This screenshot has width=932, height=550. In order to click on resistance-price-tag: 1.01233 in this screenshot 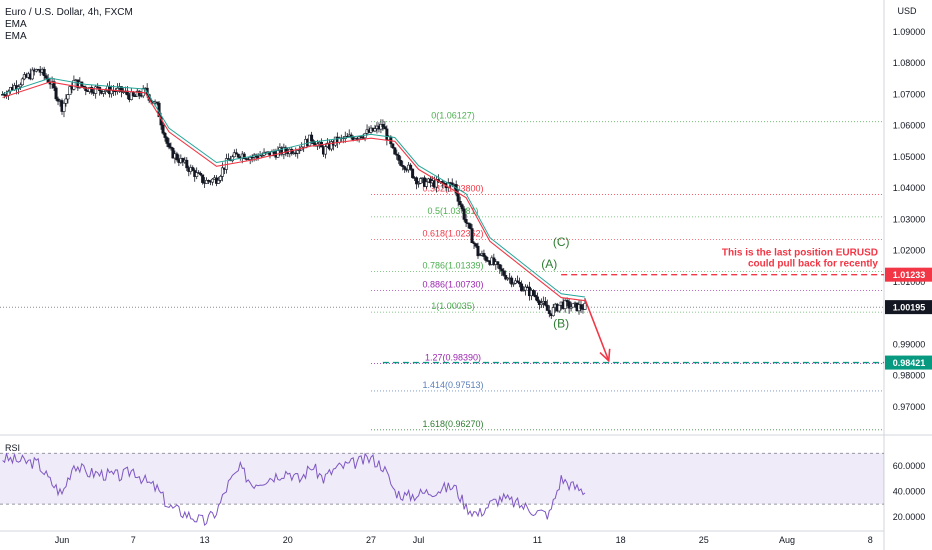, I will do `click(909, 275)`.